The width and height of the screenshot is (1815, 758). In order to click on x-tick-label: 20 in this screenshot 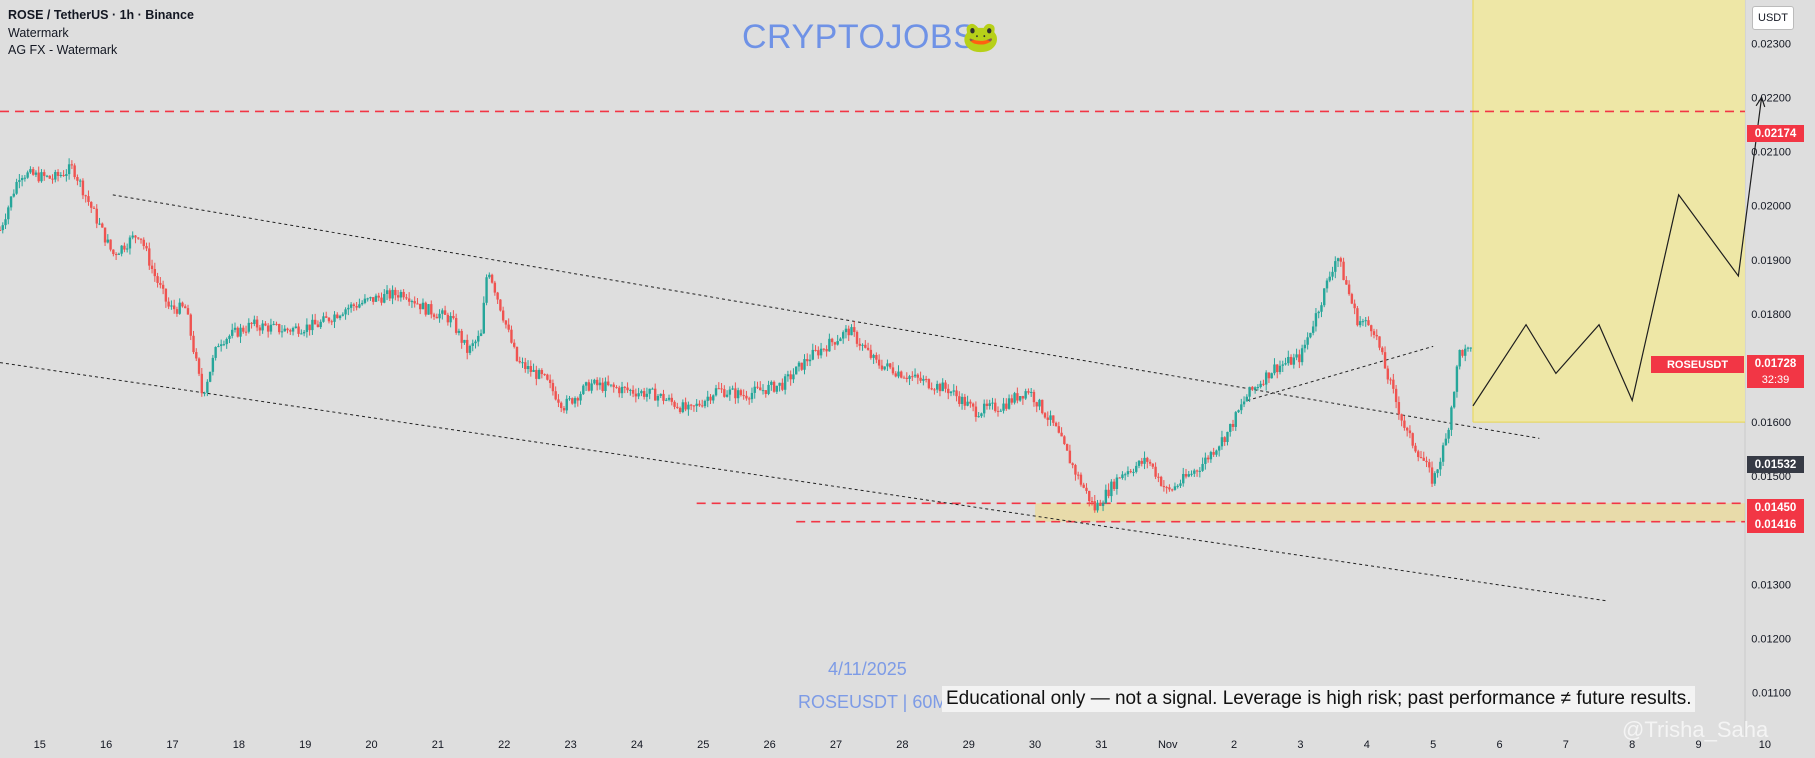, I will do `click(371, 745)`.